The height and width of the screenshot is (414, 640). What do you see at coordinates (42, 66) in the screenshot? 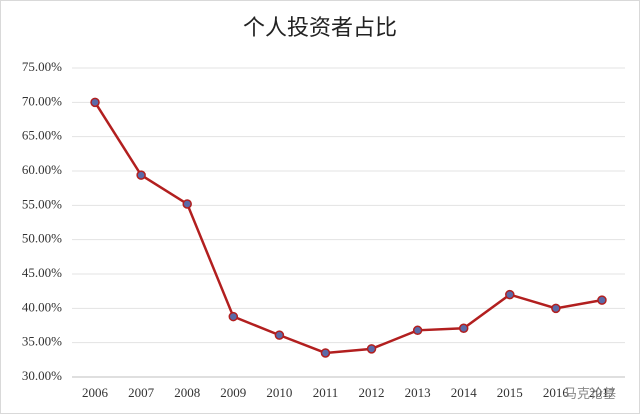
I see `y-tick-label: 75.00%` at bounding box center [42, 66].